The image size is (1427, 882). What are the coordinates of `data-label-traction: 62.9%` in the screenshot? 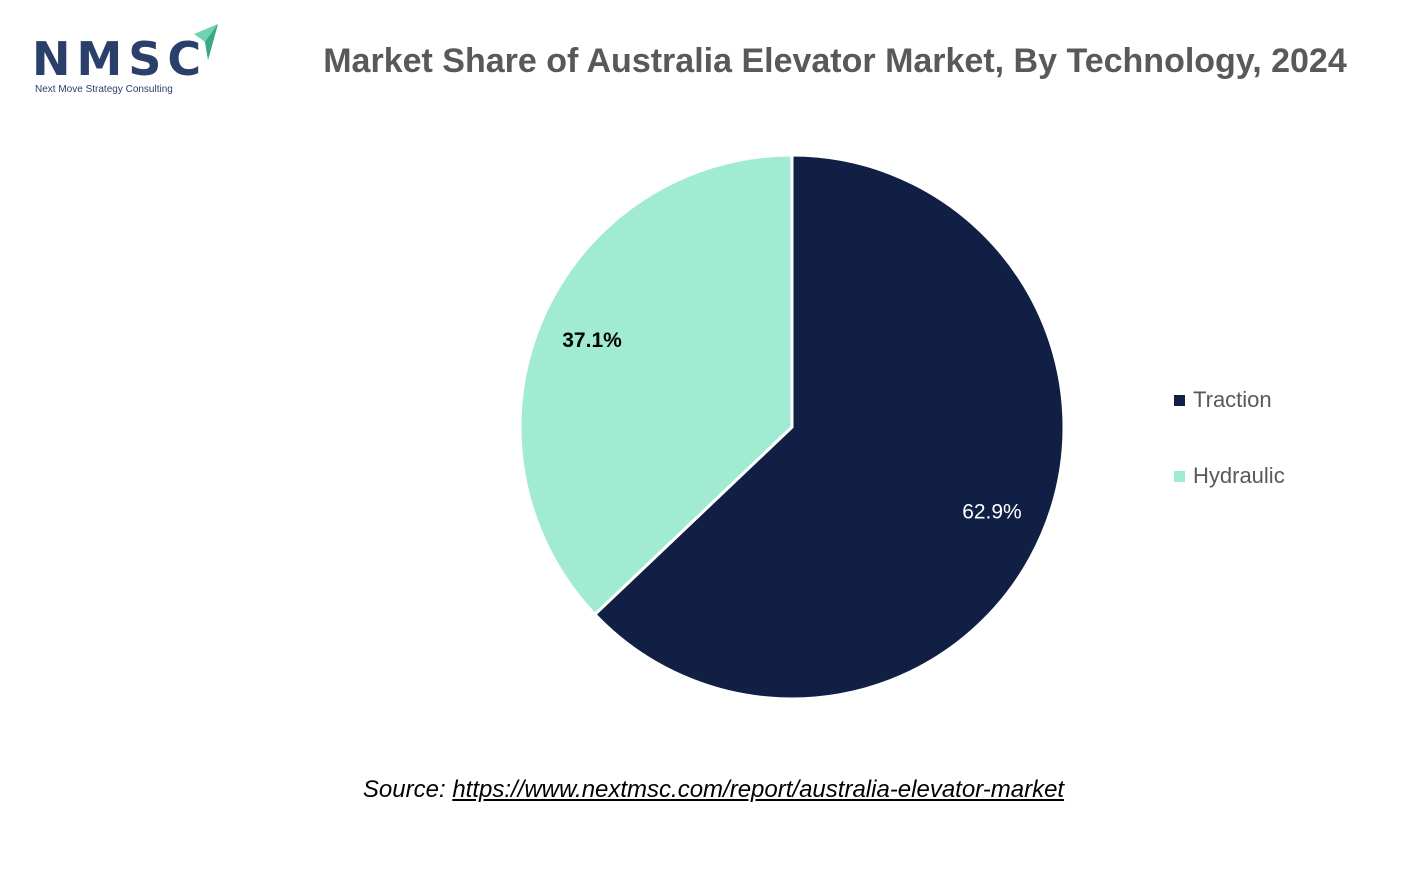 It's located at (992, 511).